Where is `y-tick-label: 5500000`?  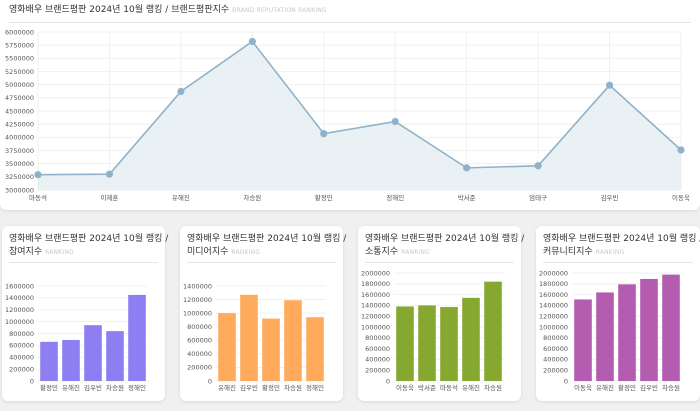
y-tick-label: 5500000 is located at coordinates (19, 59).